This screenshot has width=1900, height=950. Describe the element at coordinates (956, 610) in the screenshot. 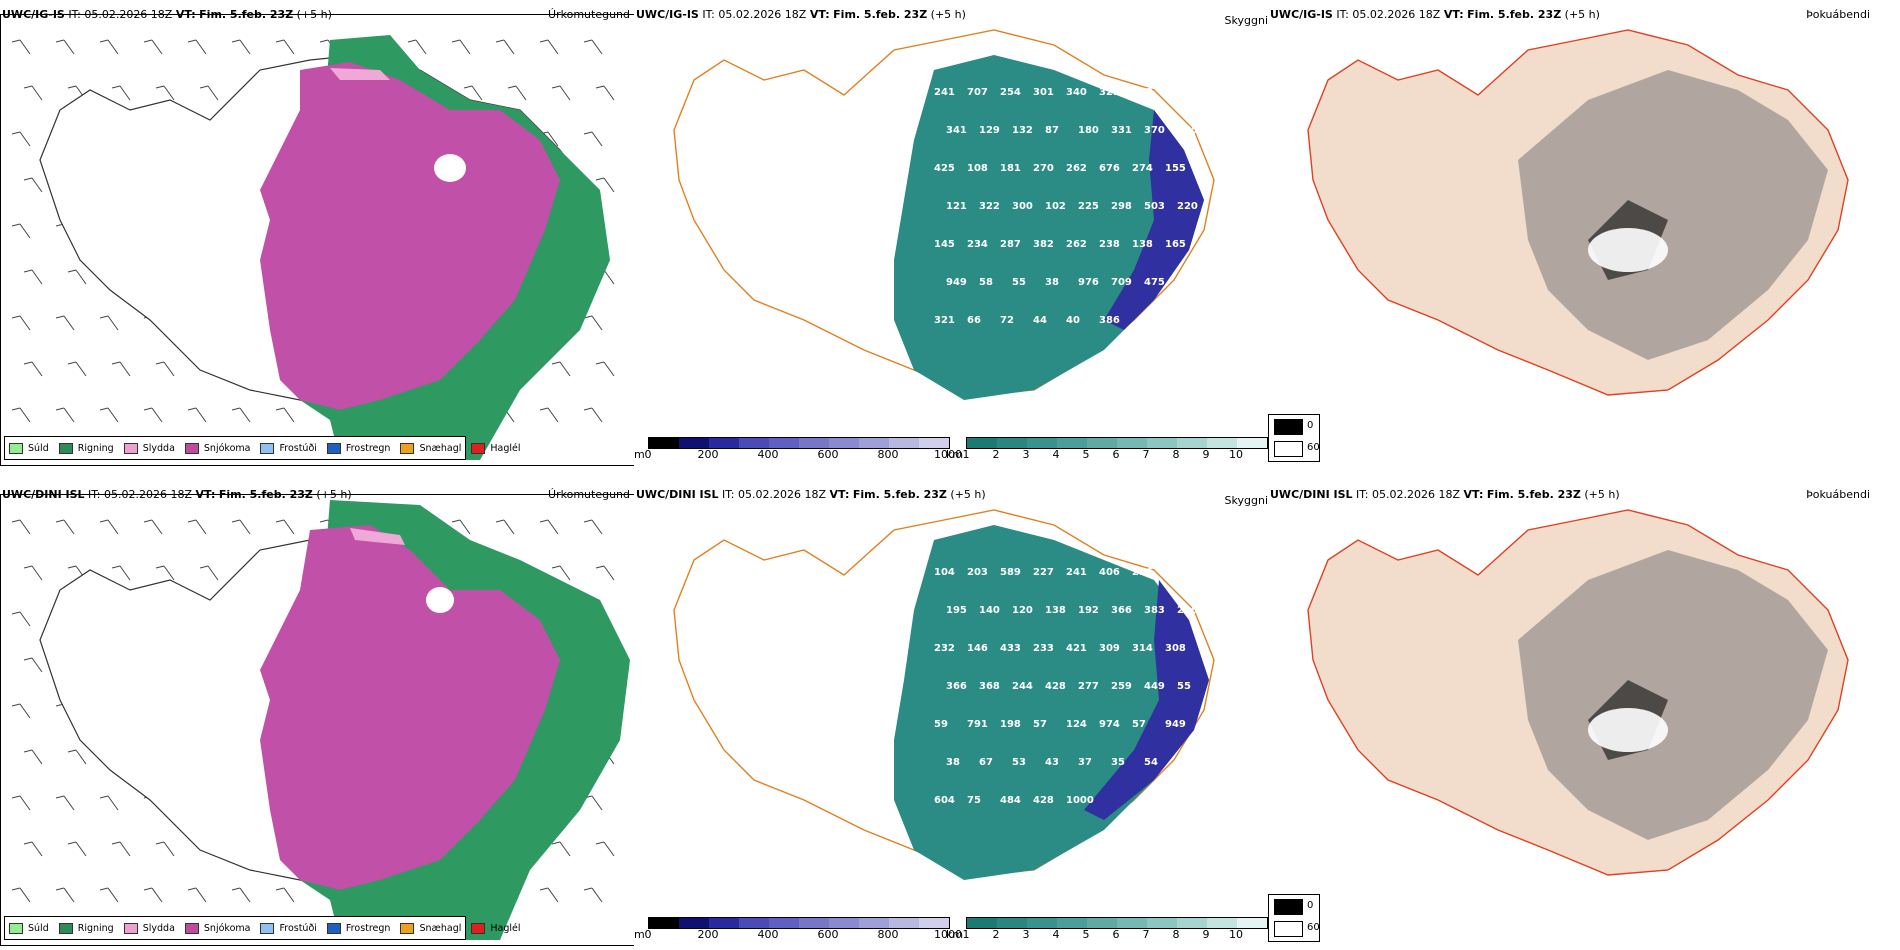

I see `visibility-value-label: 195` at that location.